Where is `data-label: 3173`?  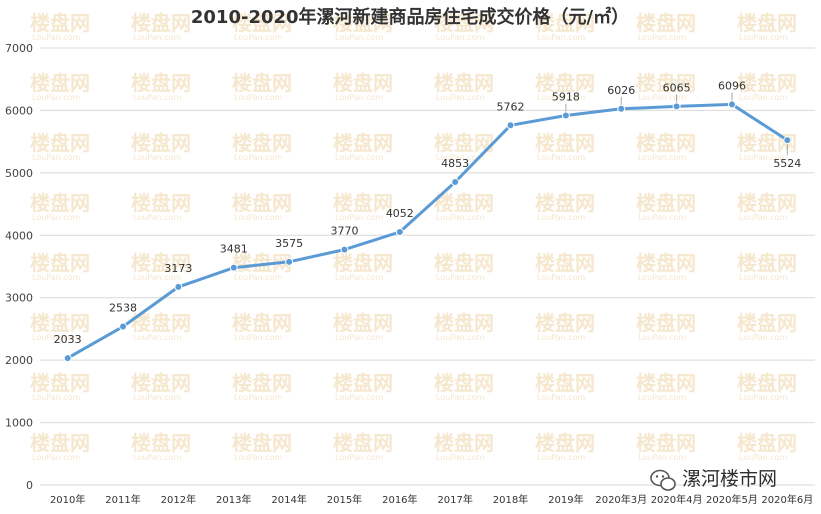
data-label: 3173 is located at coordinates (178, 268).